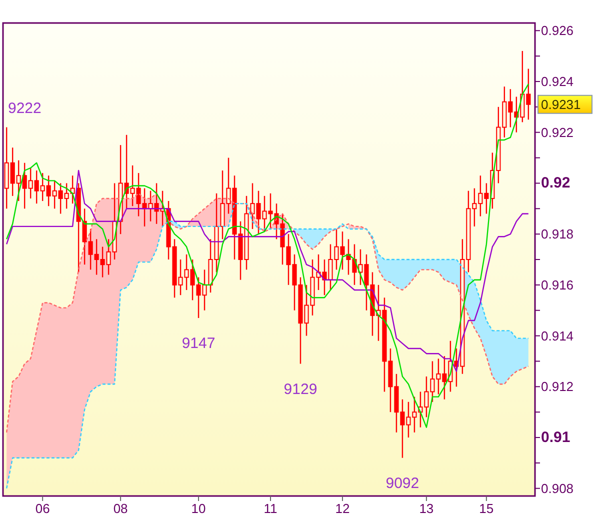 The width and height of the screenshot is (600, 519). Describe the element at coordinates (120, 508) in the screenshot. I see `x-tick-label: 08` at that location.